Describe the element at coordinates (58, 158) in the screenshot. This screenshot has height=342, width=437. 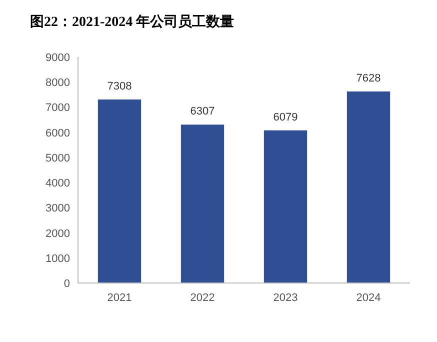
I see `y-tick-label: 5000` at that location.